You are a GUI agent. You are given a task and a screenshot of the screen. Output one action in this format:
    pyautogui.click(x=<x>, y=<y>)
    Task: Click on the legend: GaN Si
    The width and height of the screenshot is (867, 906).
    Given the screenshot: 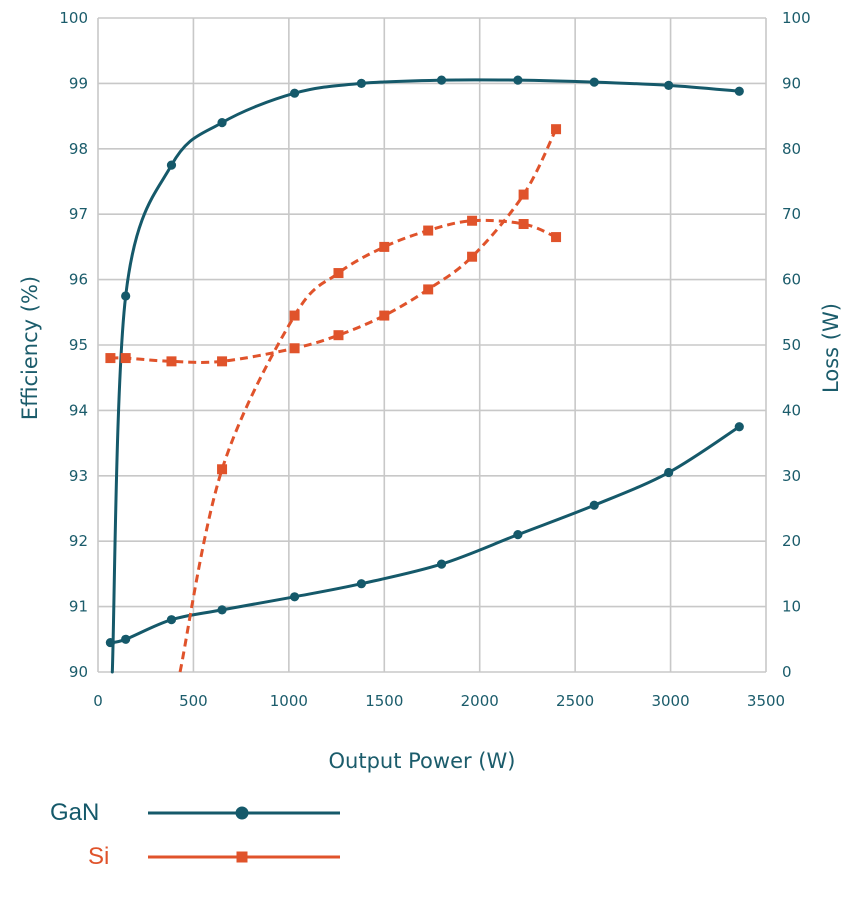 What is the action you would take?
    pyautogui.click(x=195, y=834)
    